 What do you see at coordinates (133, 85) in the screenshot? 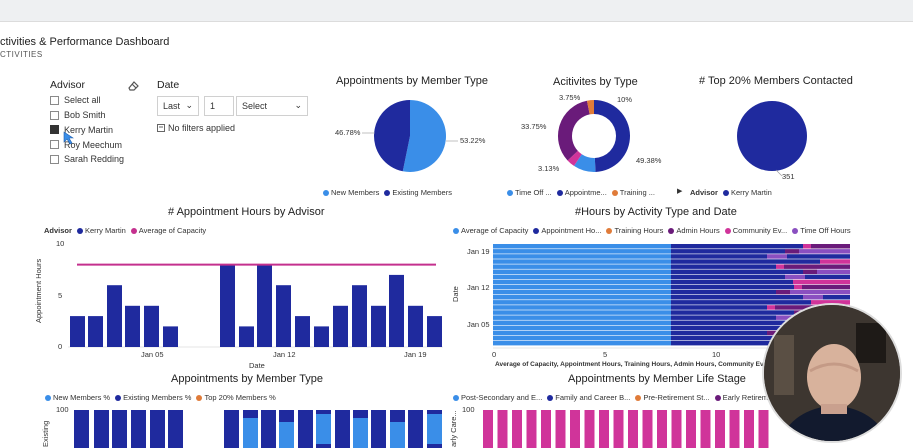
I see `eraser-icon` at bounding box center [133, 85].